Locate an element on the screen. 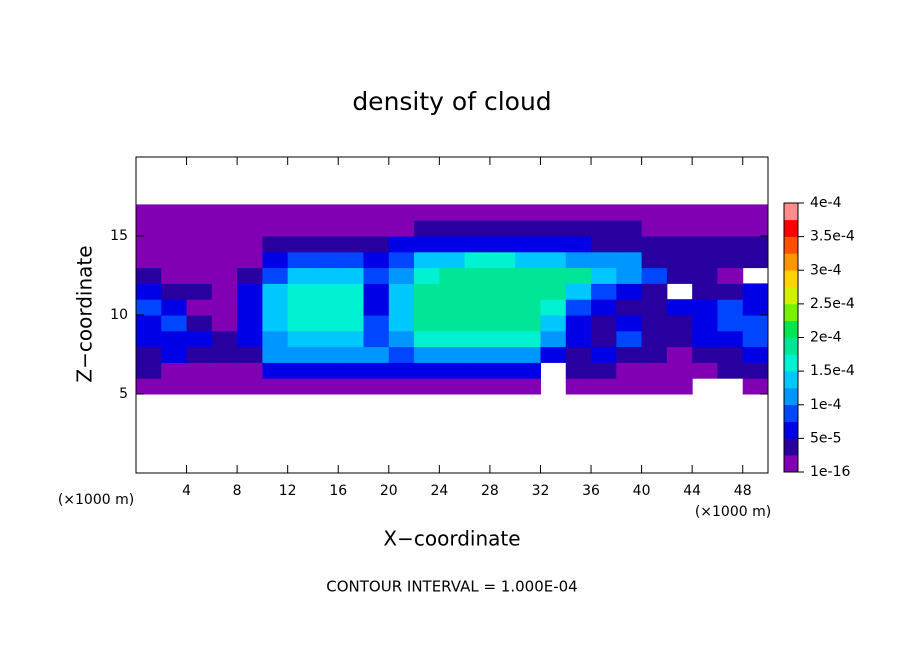  x-tick-label: 28 is located at coordinates (490, 491).